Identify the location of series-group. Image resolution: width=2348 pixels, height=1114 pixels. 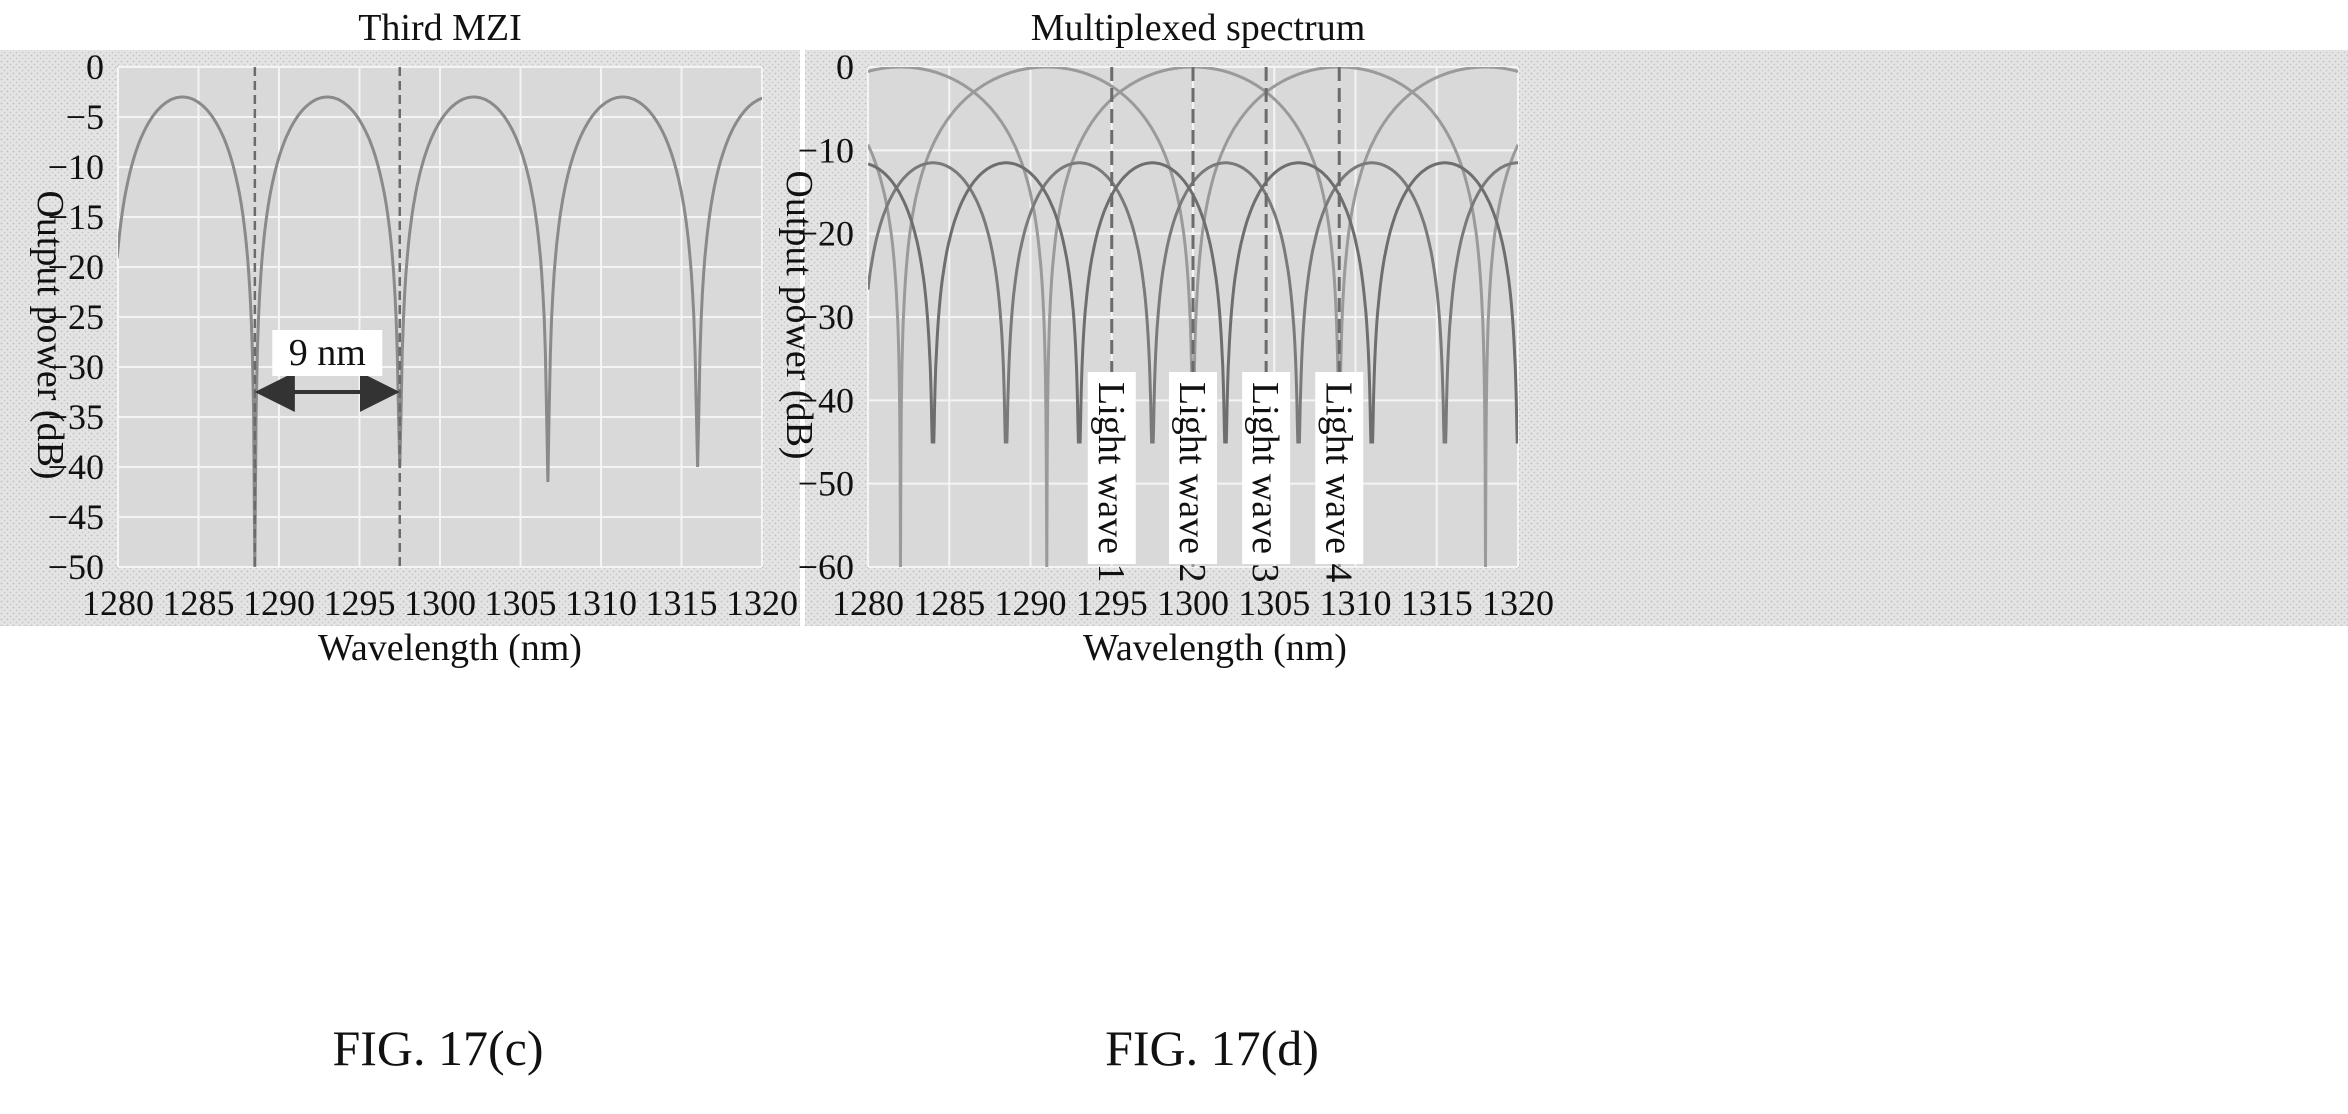
(440, 331).